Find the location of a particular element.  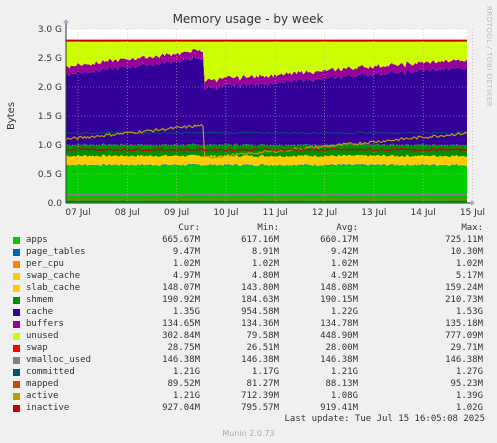

rrdtool-credit: RRDTOOL / TOBI OETIKER is located at coordinates (489, 57).